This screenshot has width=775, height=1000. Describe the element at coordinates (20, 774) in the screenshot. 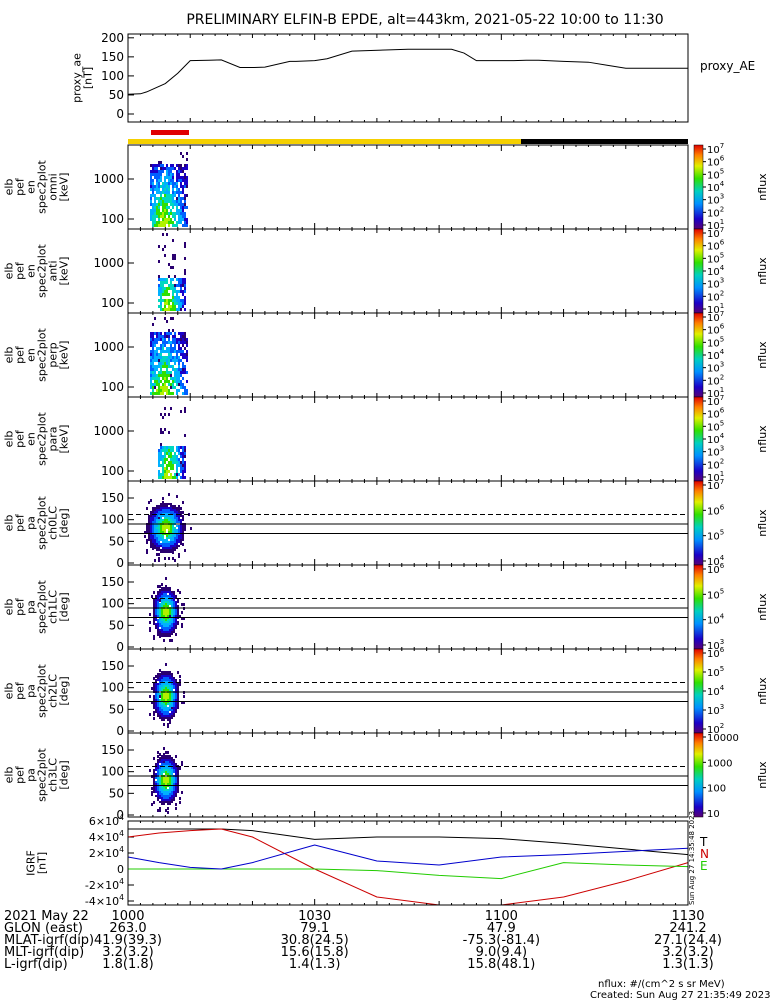

I see `y-axis-label: pef` at that location.